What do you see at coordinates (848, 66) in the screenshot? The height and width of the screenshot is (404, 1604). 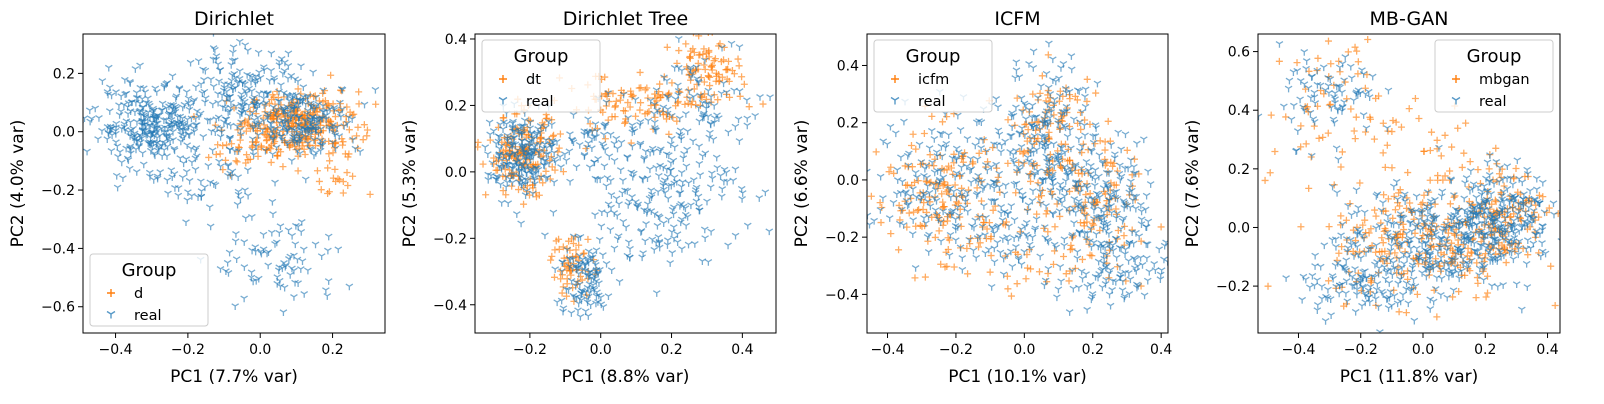 I see `y-tick-label: 0.4` at bounding box center [848, 66].